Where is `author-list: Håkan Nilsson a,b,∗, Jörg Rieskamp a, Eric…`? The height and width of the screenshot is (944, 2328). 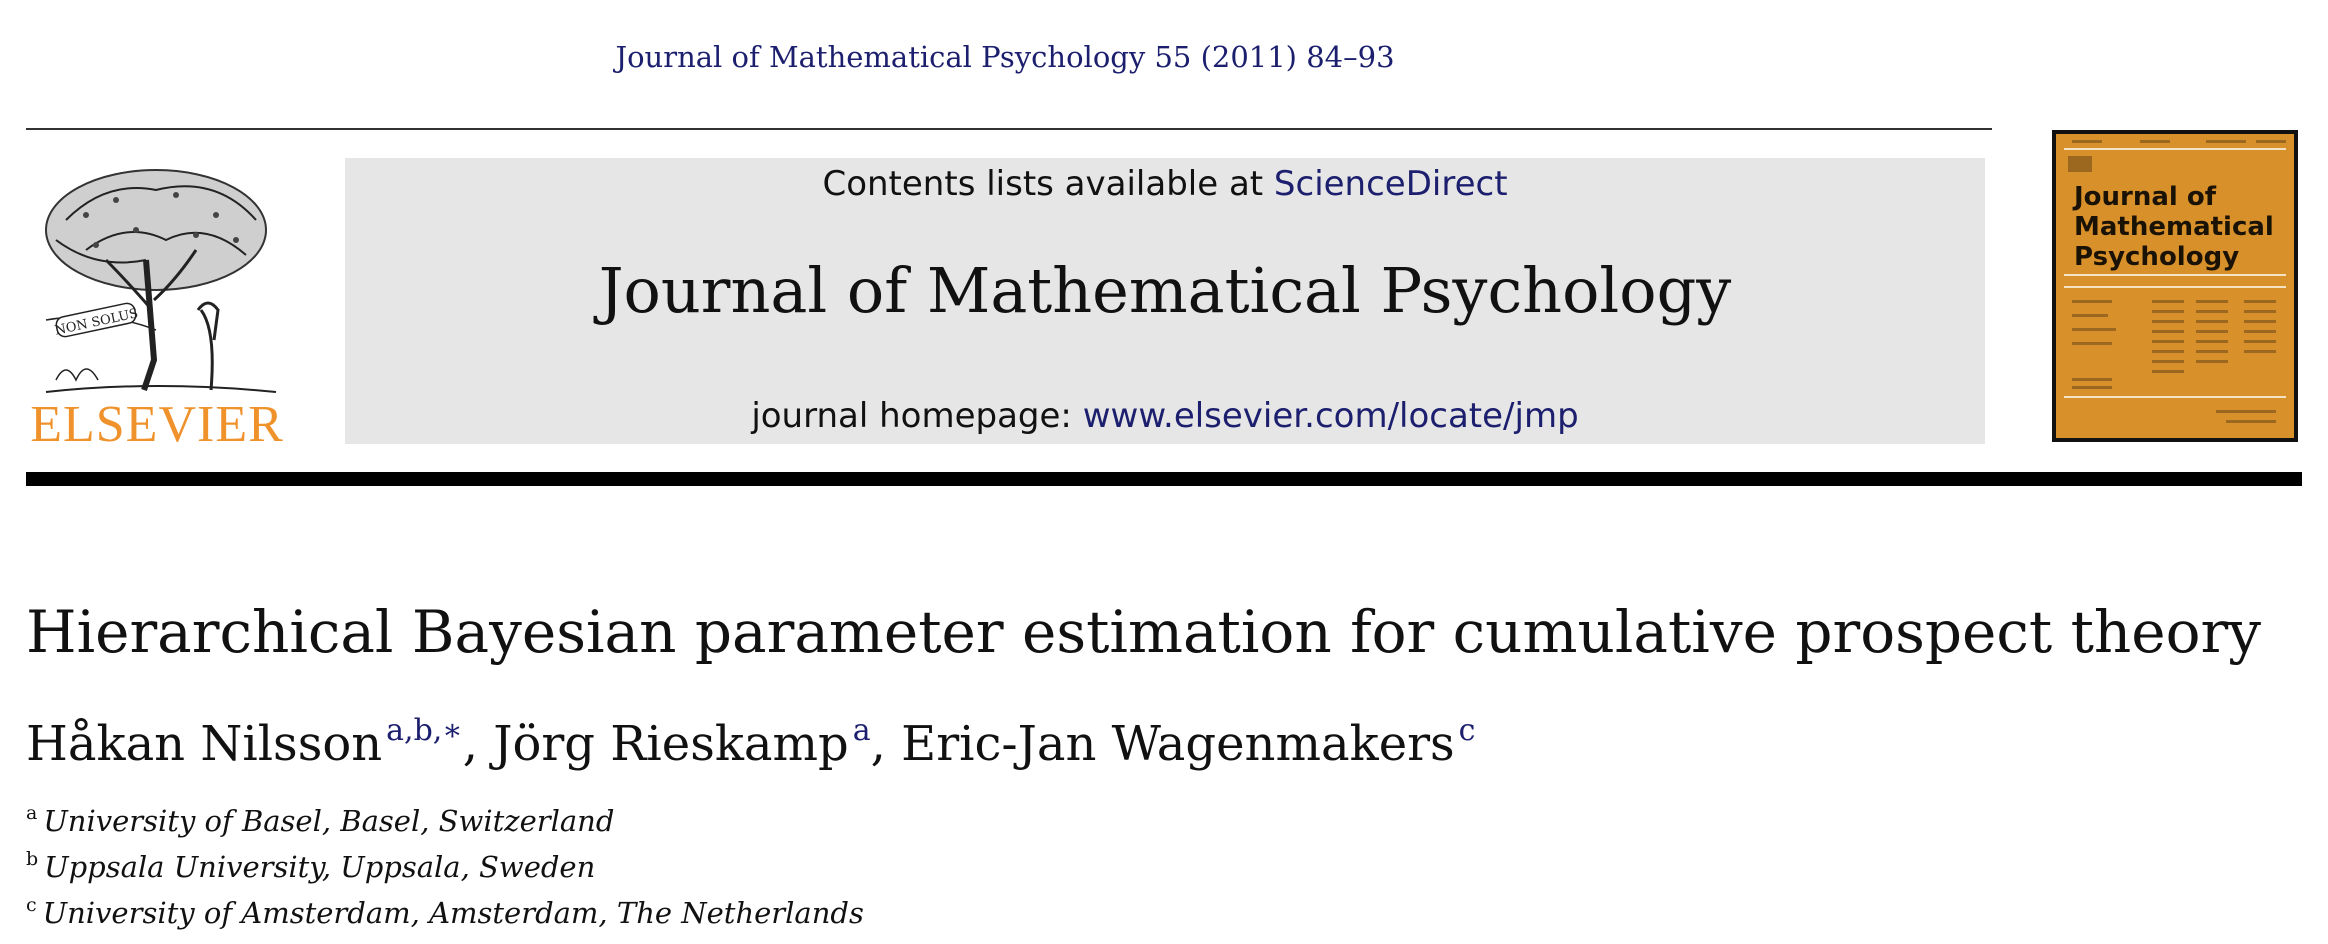 author-list: Håkan Nilsson a,b,∗, Jörg Rieskamp a, Eric… is located at coordinates (1166, 742).